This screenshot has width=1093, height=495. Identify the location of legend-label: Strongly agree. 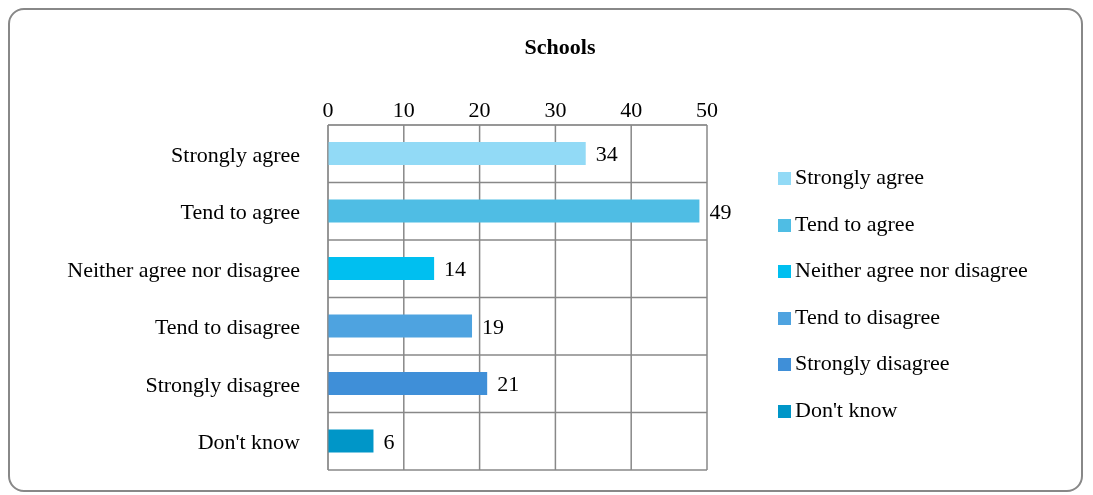
(859, 176).